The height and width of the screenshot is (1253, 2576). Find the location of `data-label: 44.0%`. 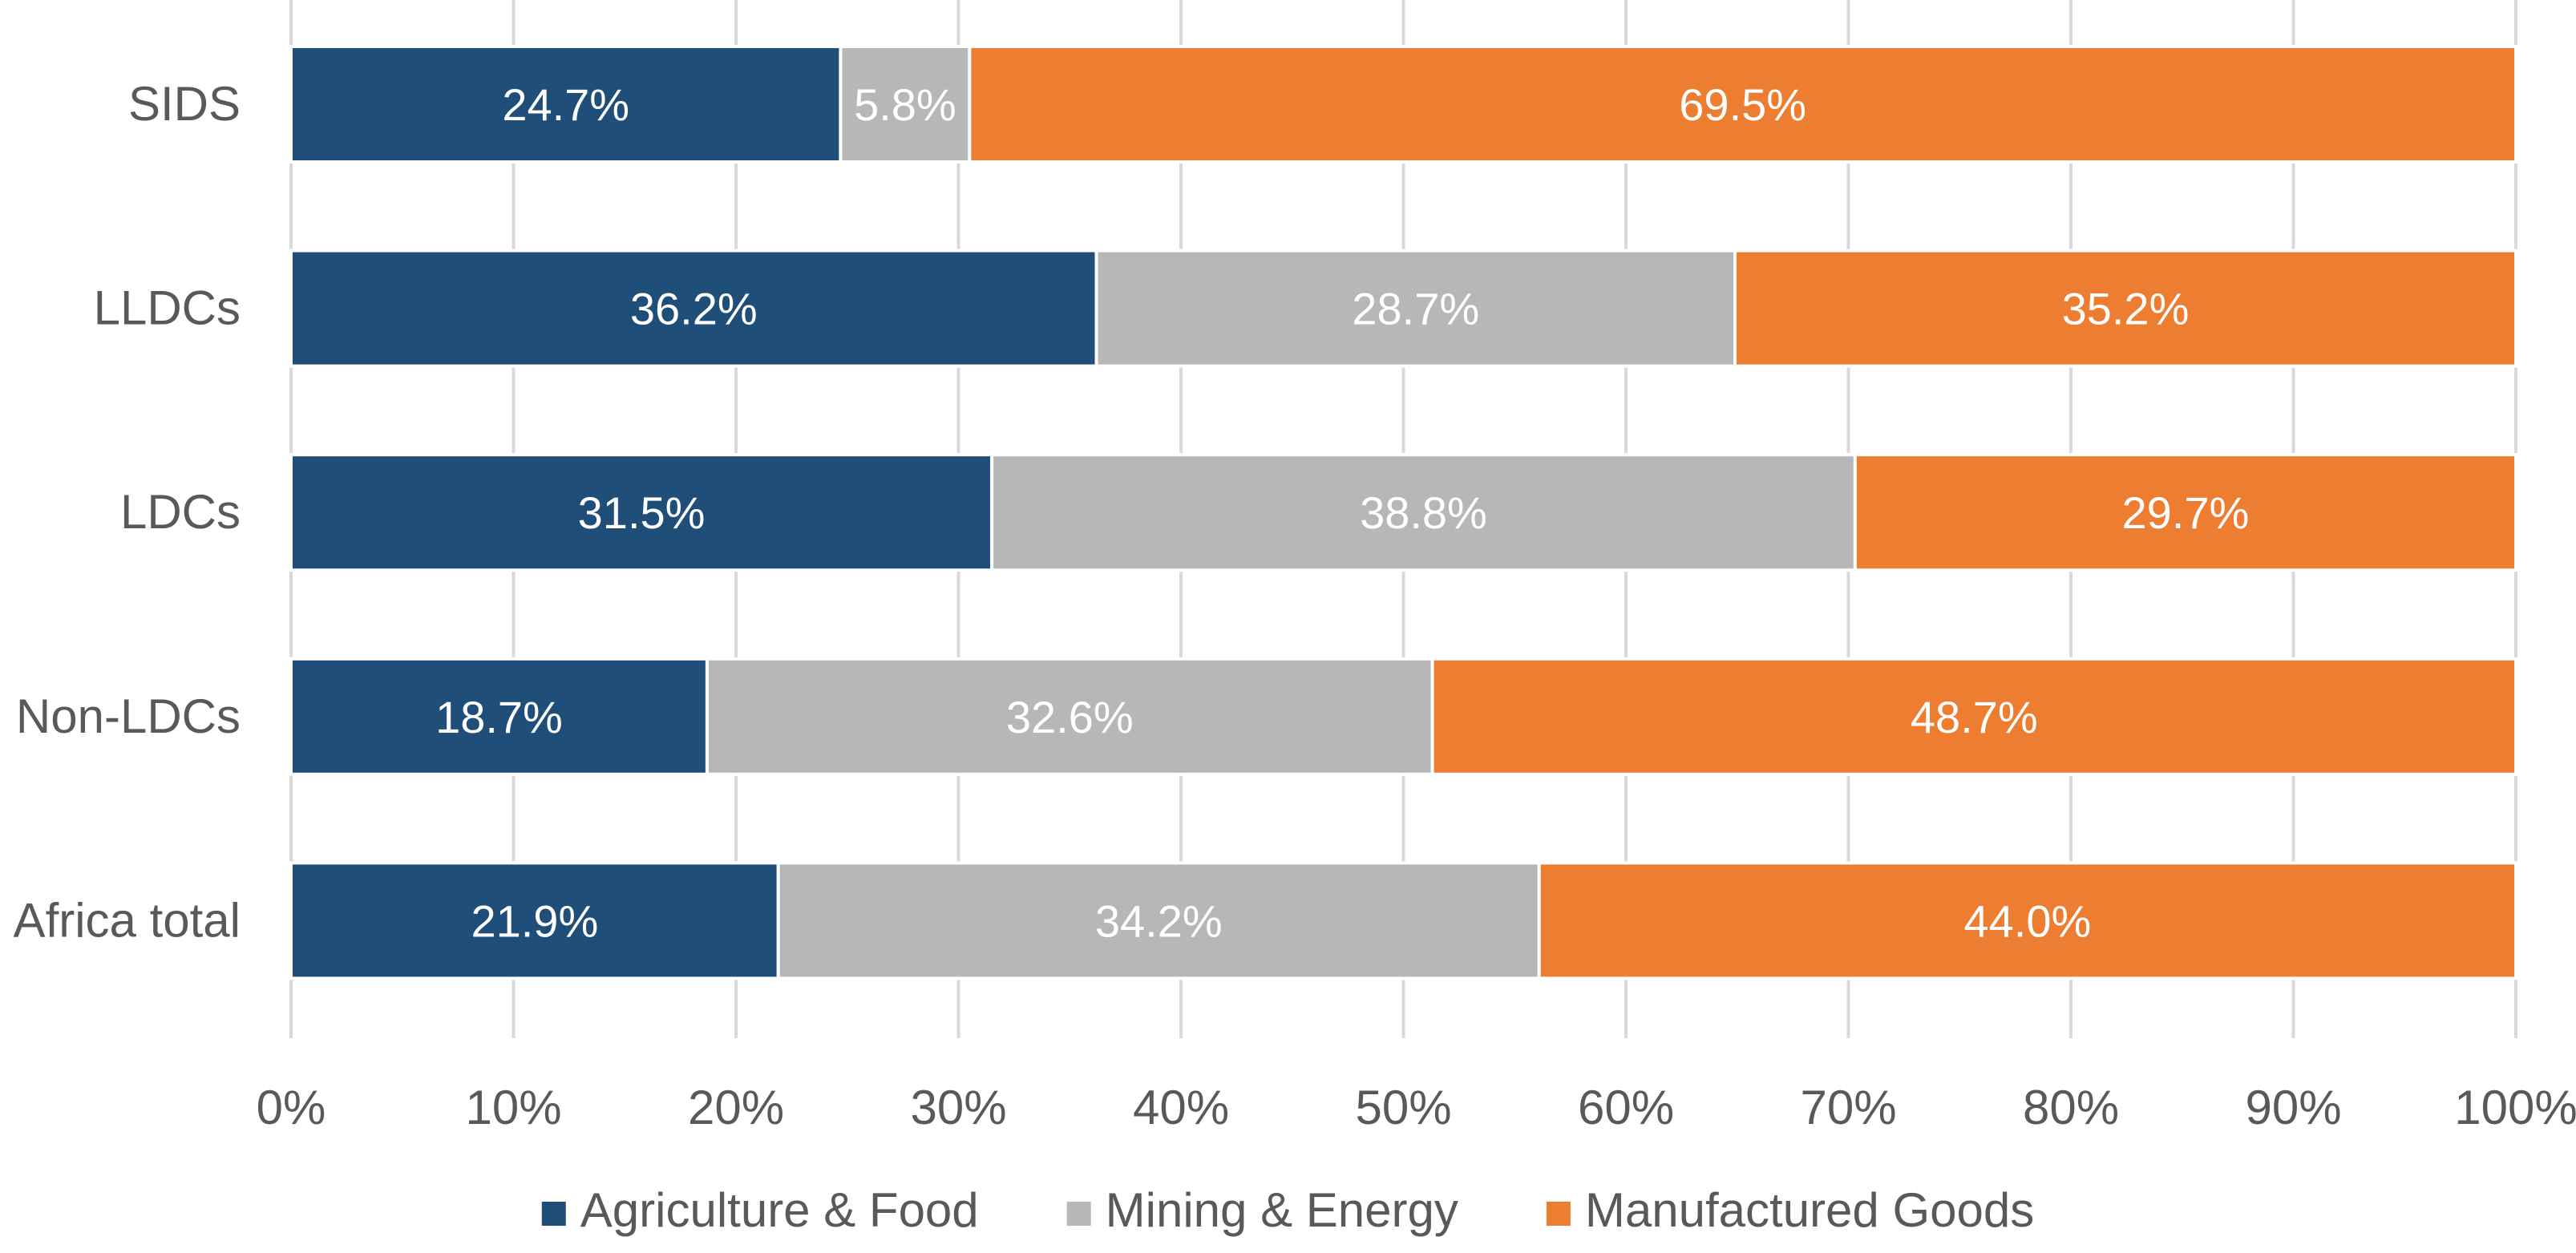

data-label: 44.0% is located at coordinates (2027, 920).